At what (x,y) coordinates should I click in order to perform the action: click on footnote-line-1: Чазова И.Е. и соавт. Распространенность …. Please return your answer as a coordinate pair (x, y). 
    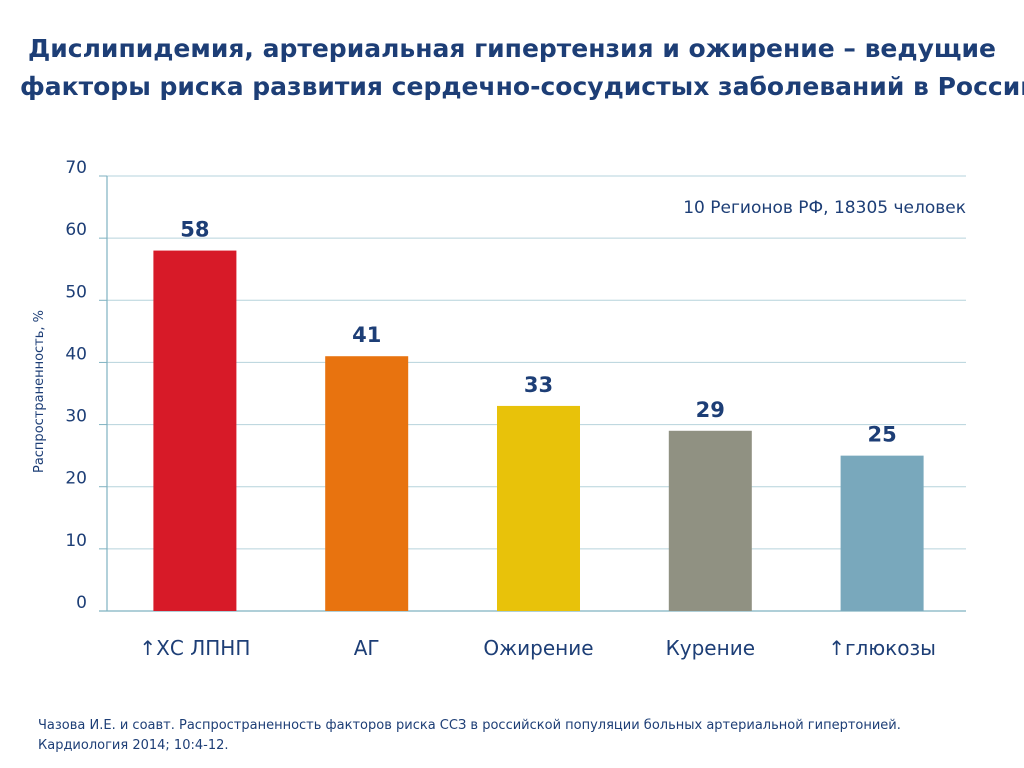
    Looking at the image, I should click on (469, 725).